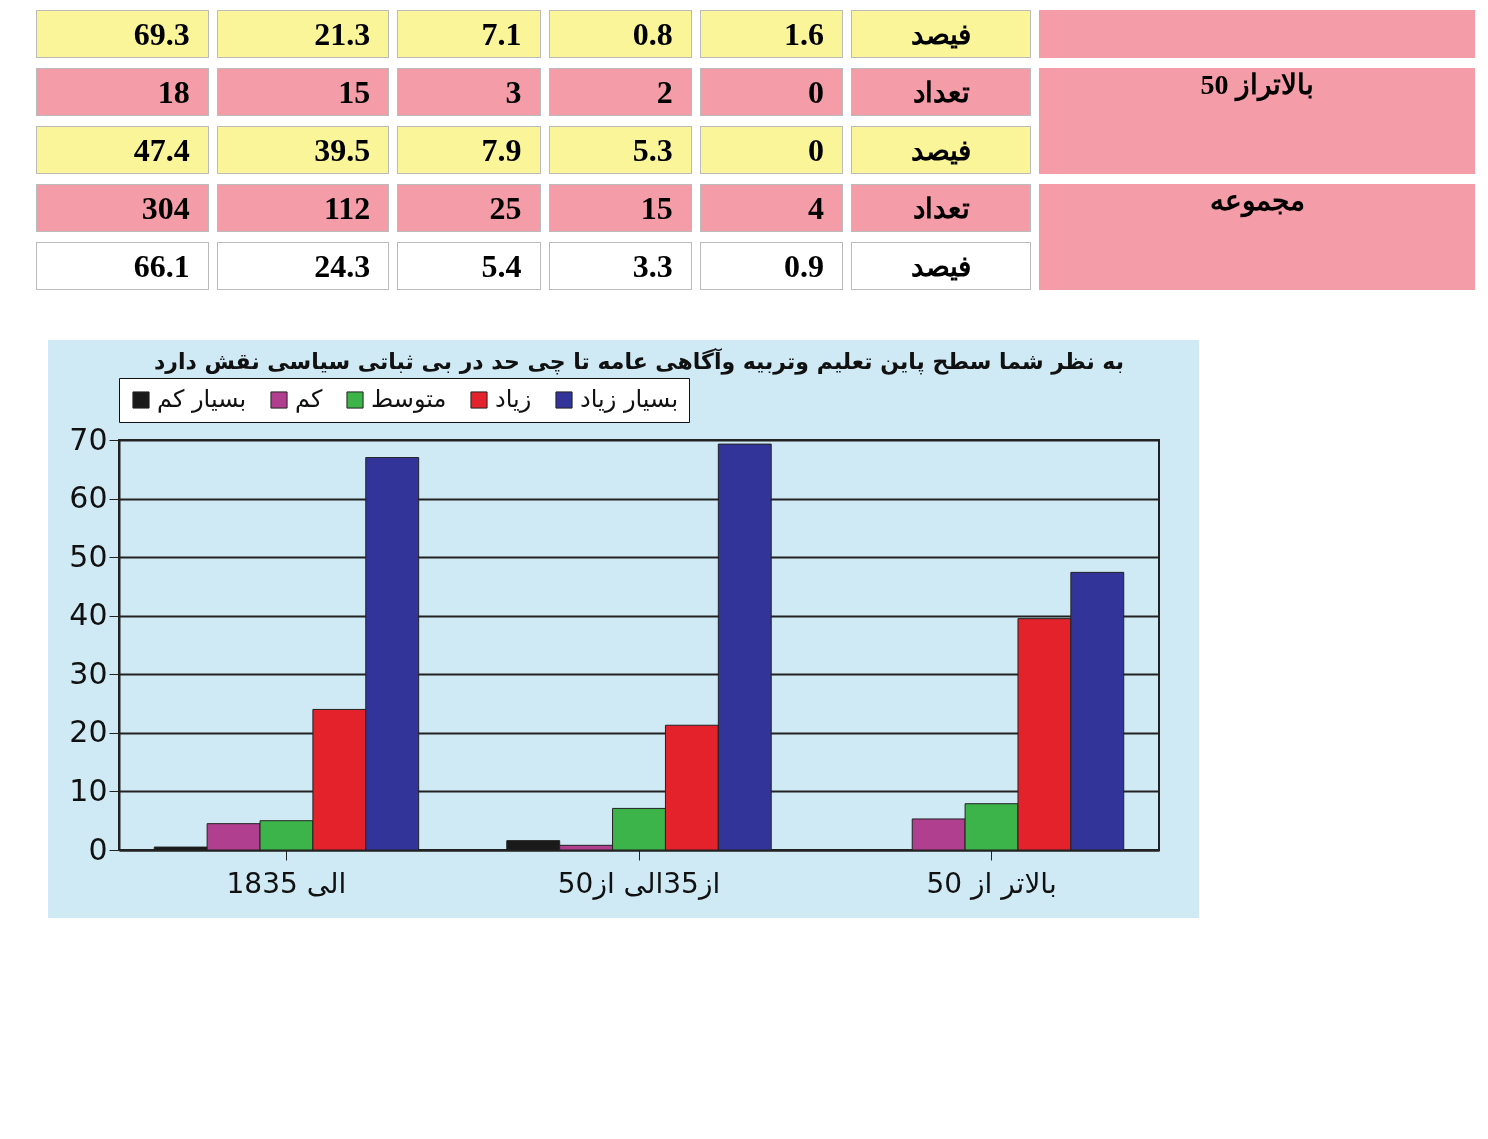 This screenshot has width=1488, height=1139. I want to click on x-tick-label: 18الی 35, so click(286, 883).